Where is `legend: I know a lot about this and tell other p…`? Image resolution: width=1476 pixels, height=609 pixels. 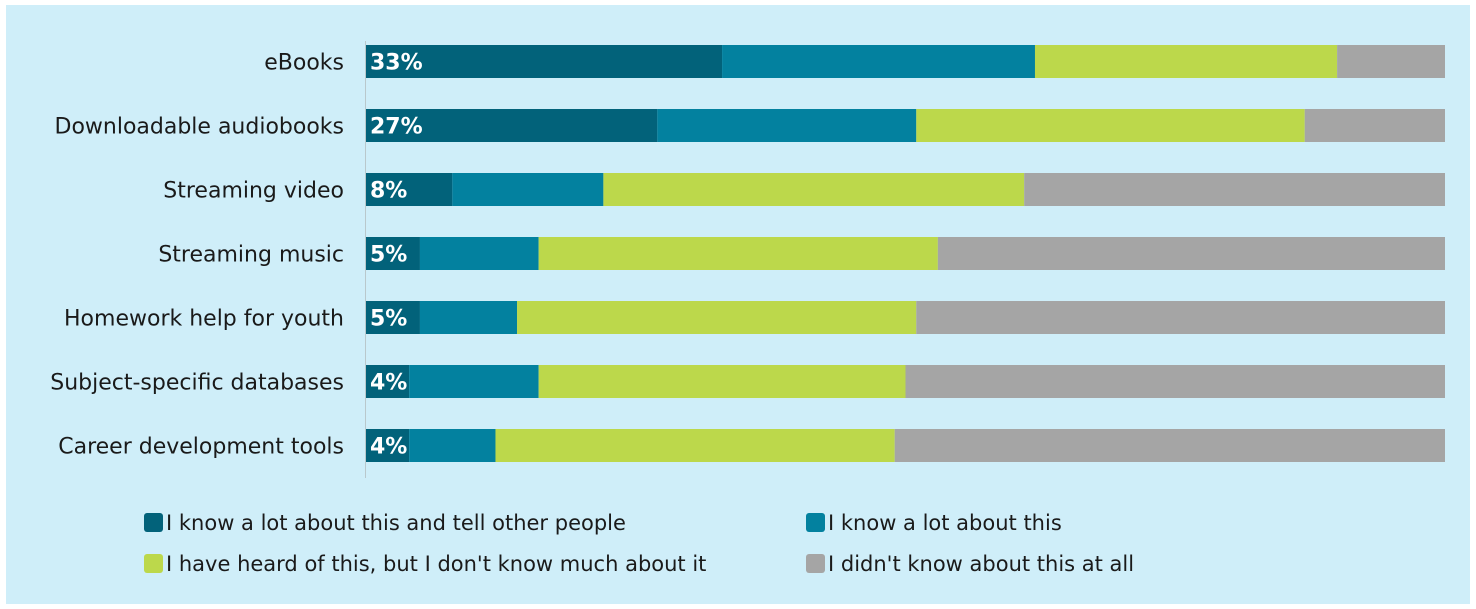
legend: I know a lot about this and tell other p… is located at coordinates (639, 543).